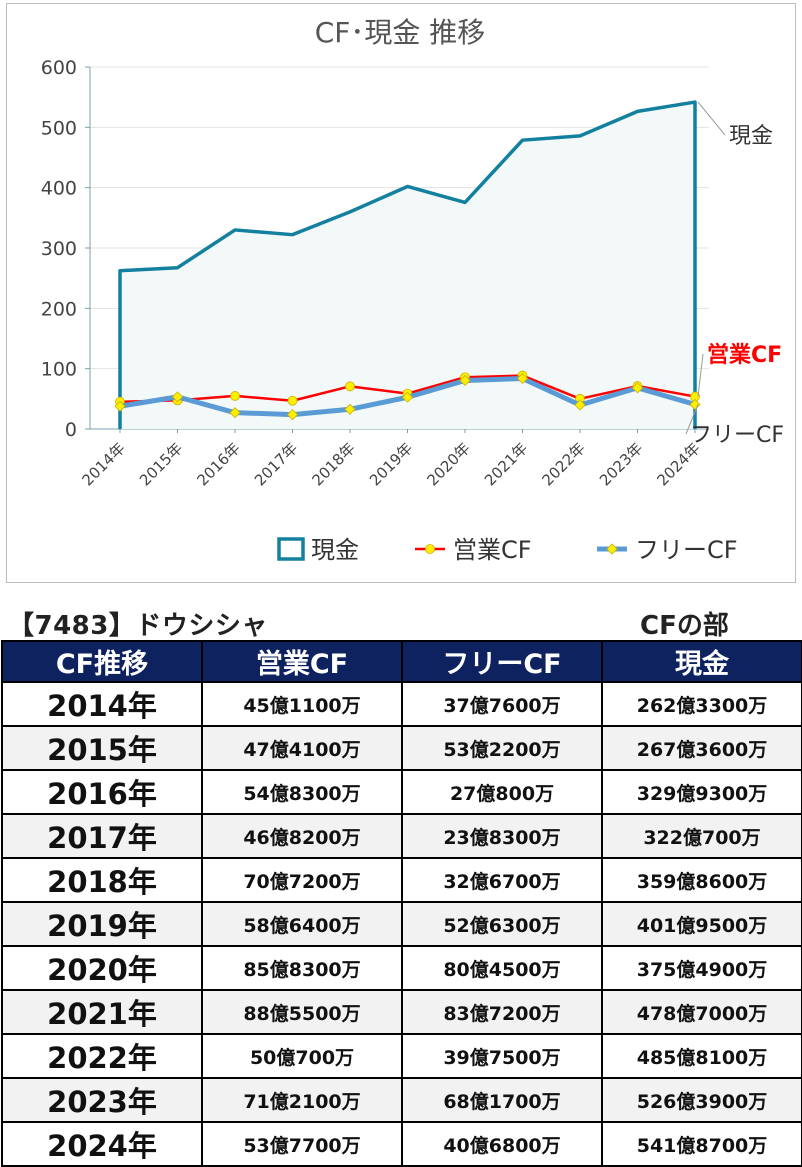  I want to click on legend-swatch-free-marker, so click(612, 549).